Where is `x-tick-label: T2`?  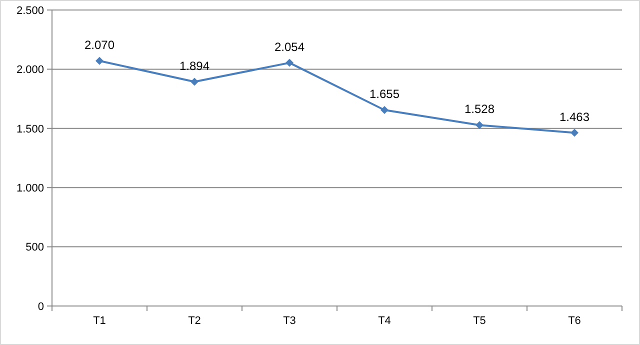 x-tick-label: T2 is located at coordinates (194, 321).